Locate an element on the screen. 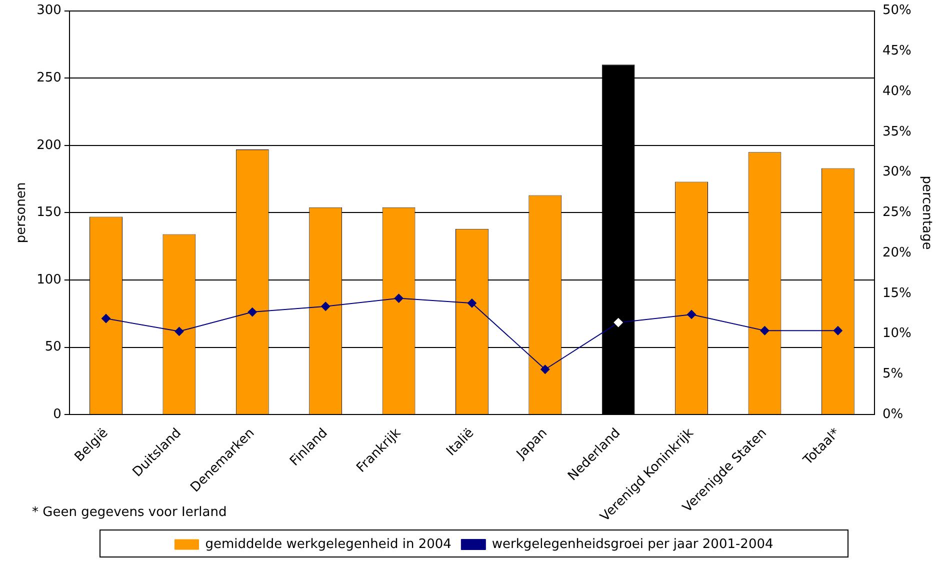 Image resolution: width=948 pixels, height=567 pixels. y2-tick-label: 45% is located at coordinates (897, 51).